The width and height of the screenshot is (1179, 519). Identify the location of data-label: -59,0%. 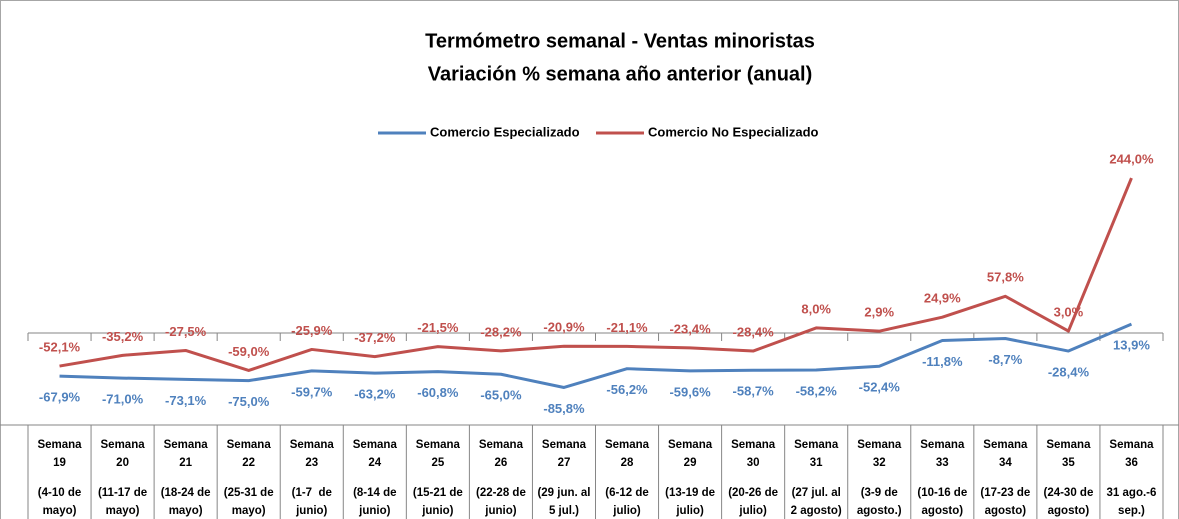
(249, 351).